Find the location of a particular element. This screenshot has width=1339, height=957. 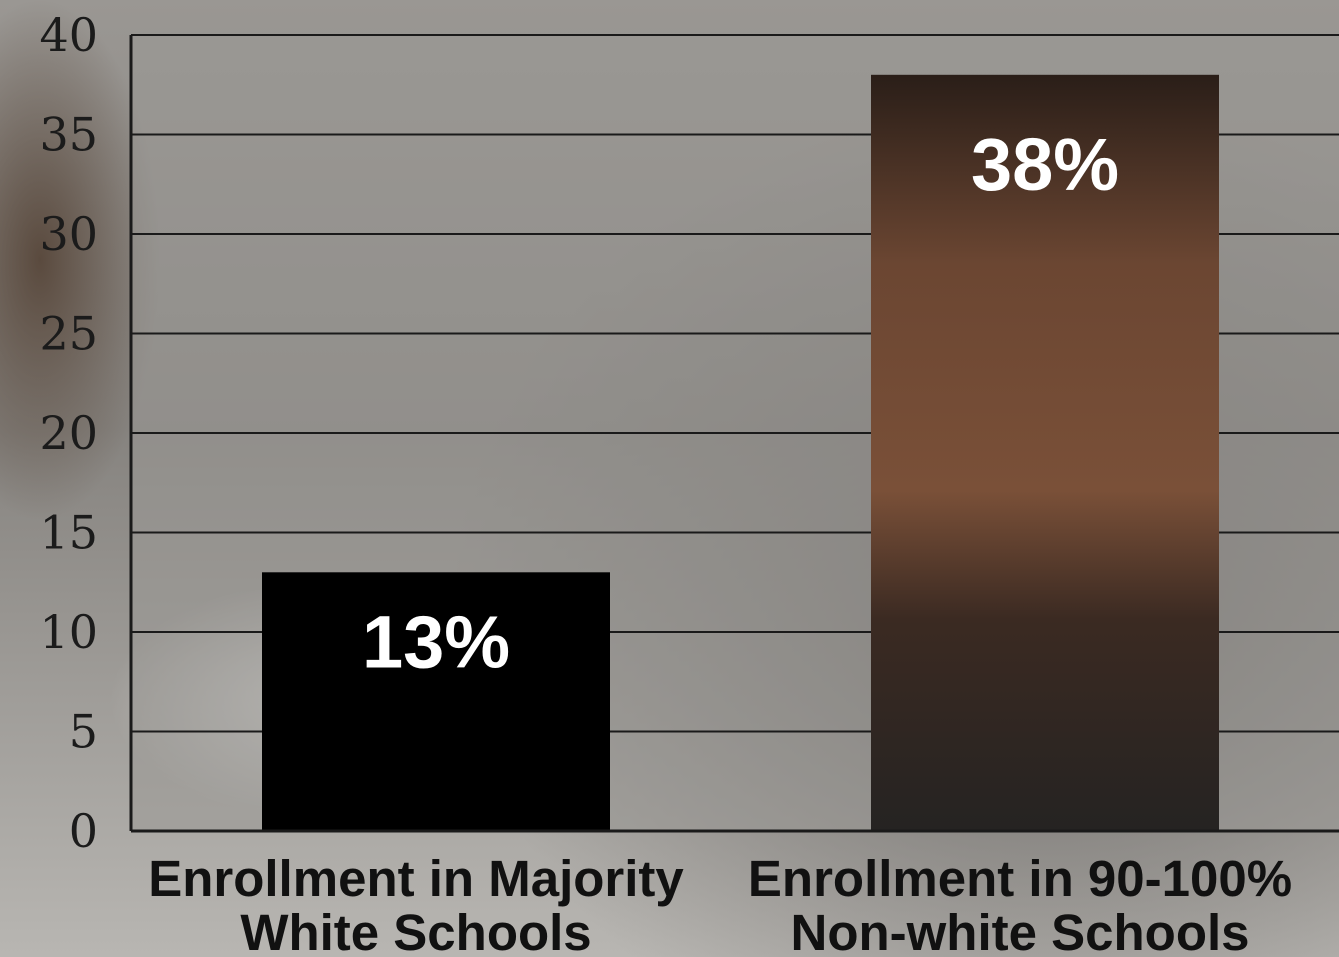

y-tick-label: 0 is located at coordinates (83, 831).